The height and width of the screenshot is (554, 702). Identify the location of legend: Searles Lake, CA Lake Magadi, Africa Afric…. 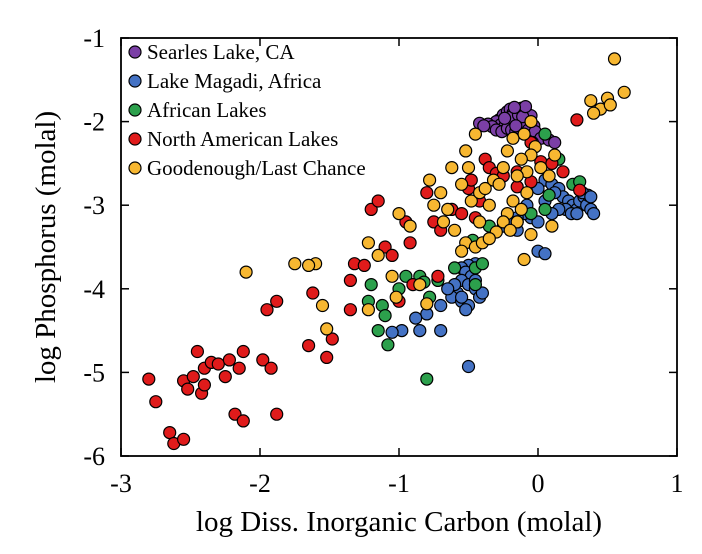
(247, 110).